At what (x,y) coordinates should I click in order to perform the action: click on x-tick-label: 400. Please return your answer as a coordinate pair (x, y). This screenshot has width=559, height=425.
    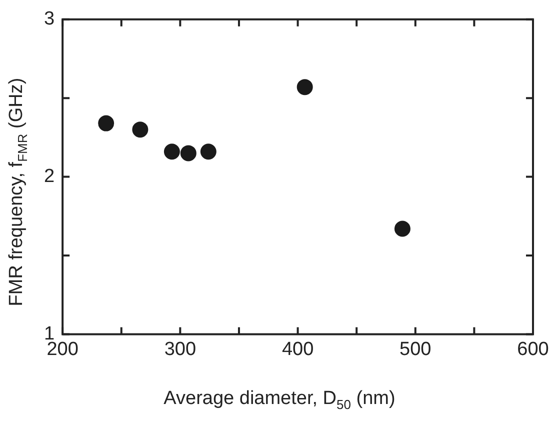
    Looking at the image, I should click on (298, 349).